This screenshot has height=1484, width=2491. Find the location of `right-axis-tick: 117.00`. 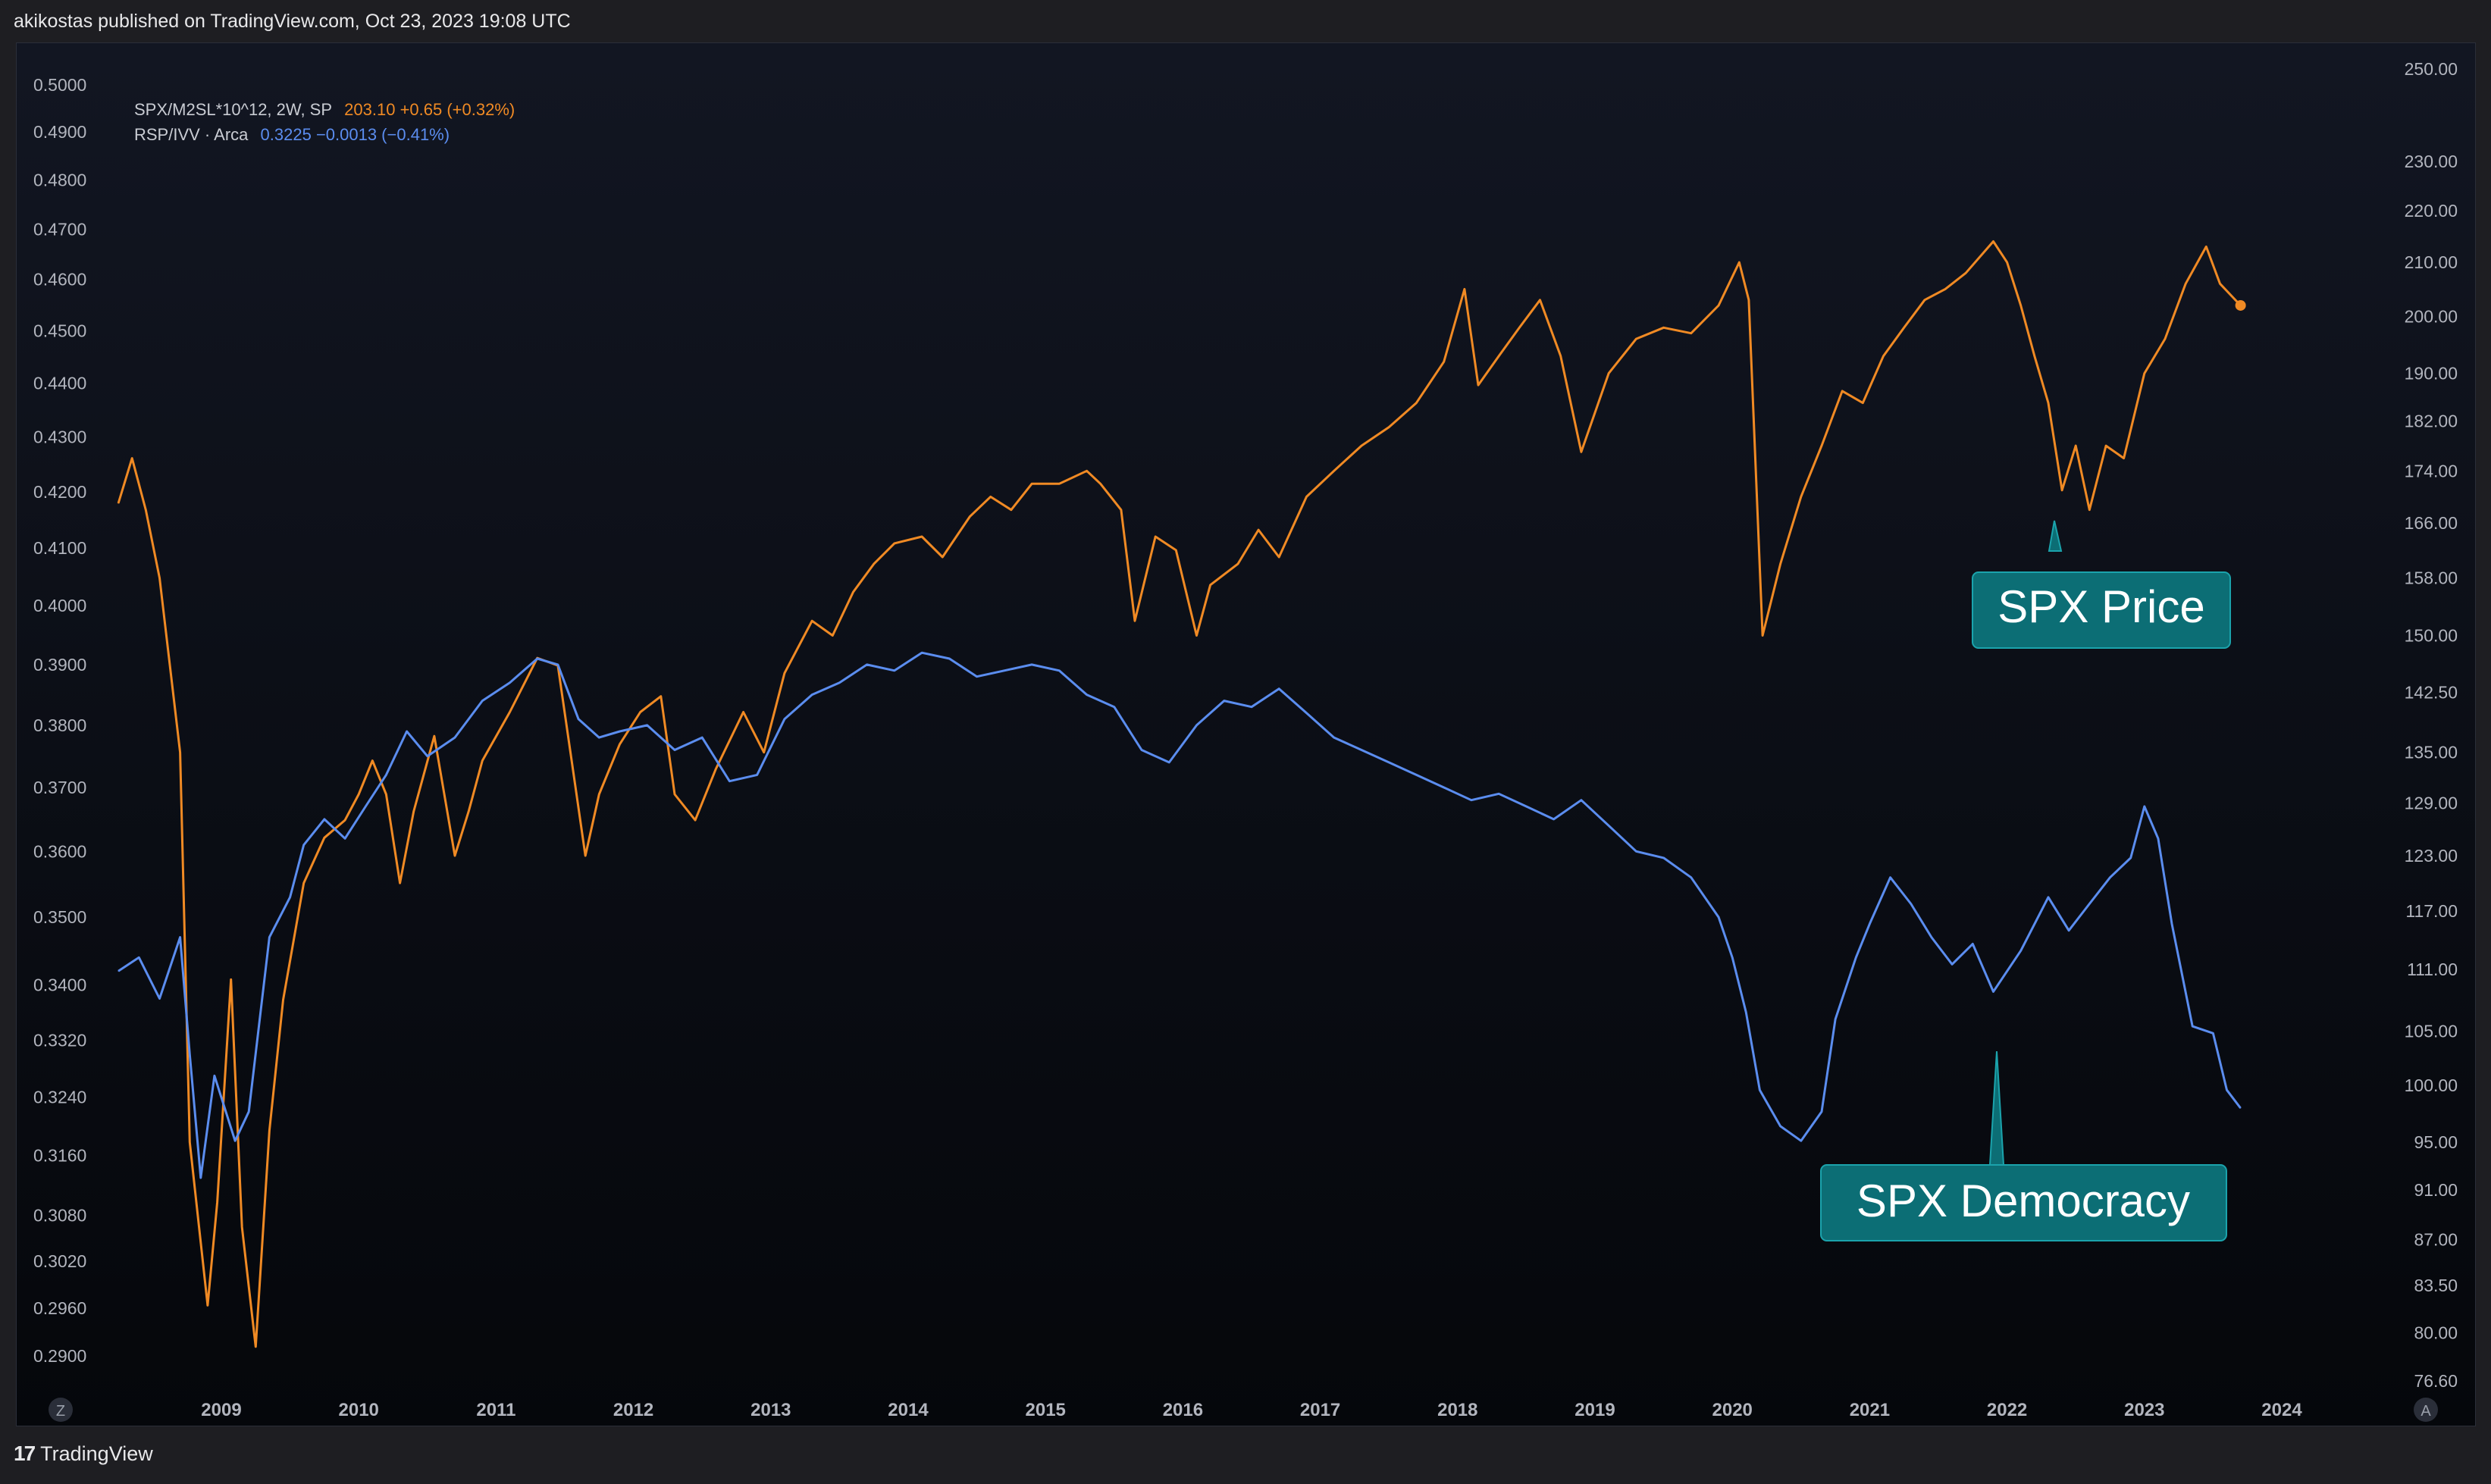

right-axis-tick: 117.00 is located at coordinates (2431, 911).